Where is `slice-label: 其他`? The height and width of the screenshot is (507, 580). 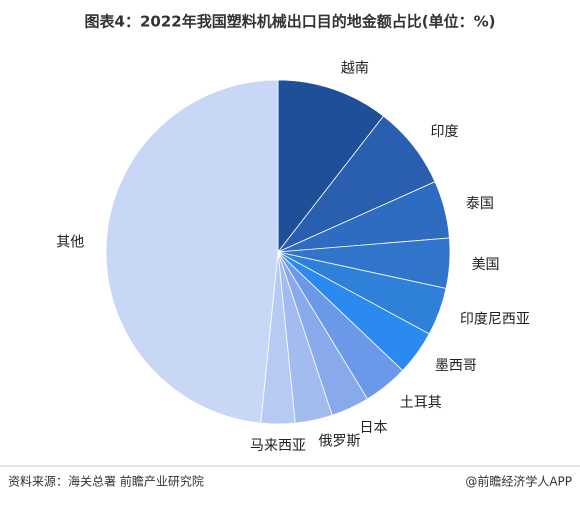
slice-label: 其他 is located at coordinates (70, 242).